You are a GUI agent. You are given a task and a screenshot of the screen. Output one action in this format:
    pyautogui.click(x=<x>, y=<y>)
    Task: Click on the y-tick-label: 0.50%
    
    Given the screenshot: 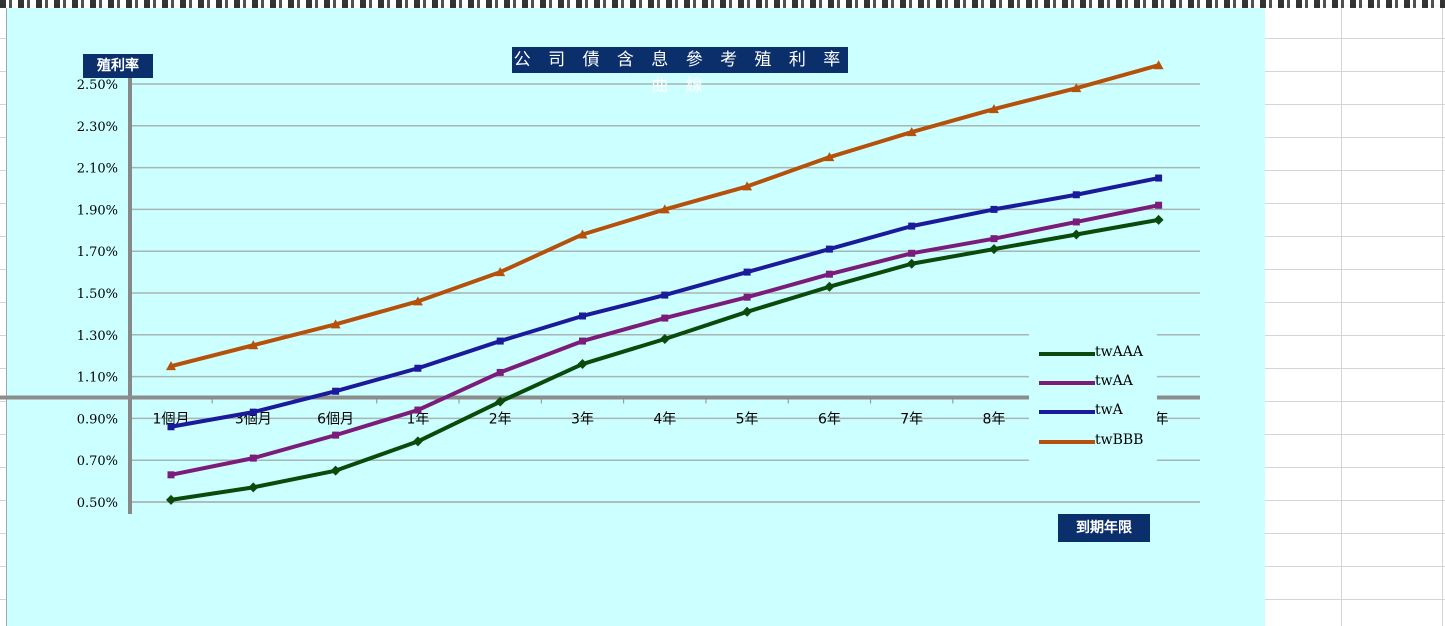 What is the action you would take?
    pyautogui.click(x=97, y=503)
    